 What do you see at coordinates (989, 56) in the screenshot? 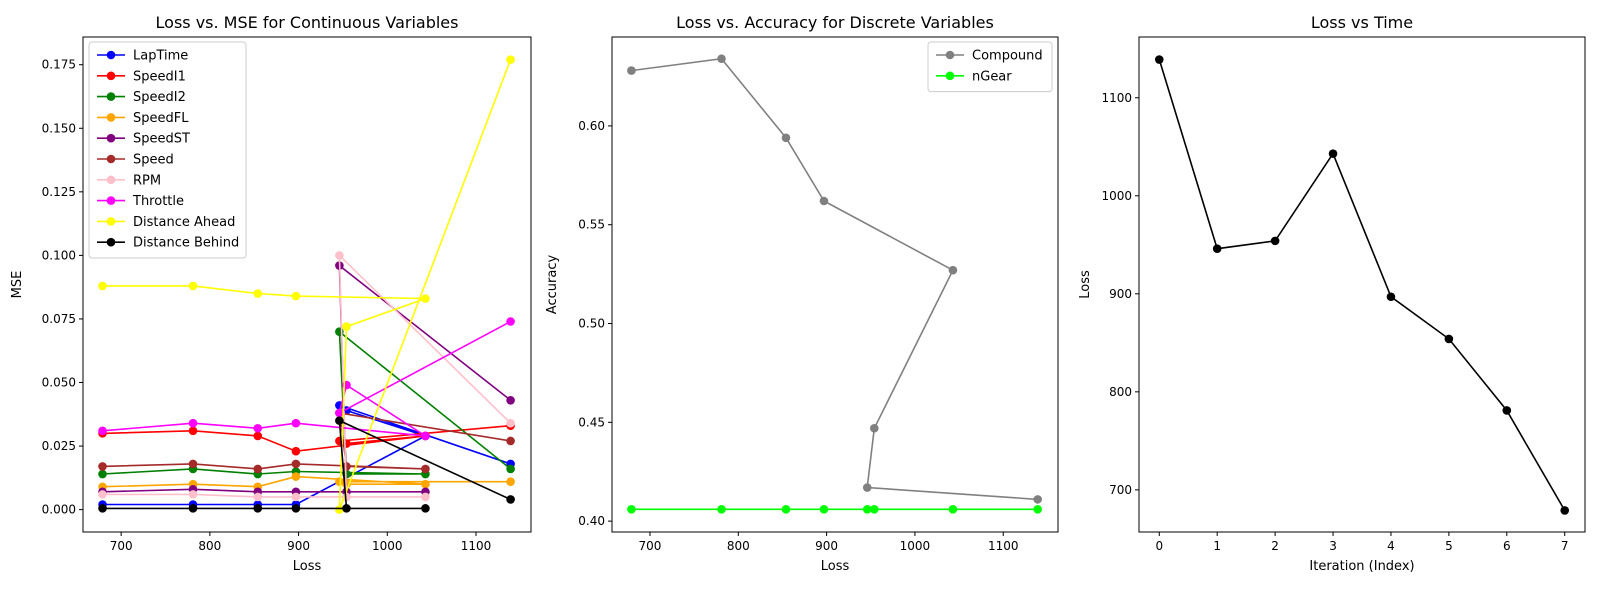
I see `legend-entry: Compound` at bounding box center [989, 56].